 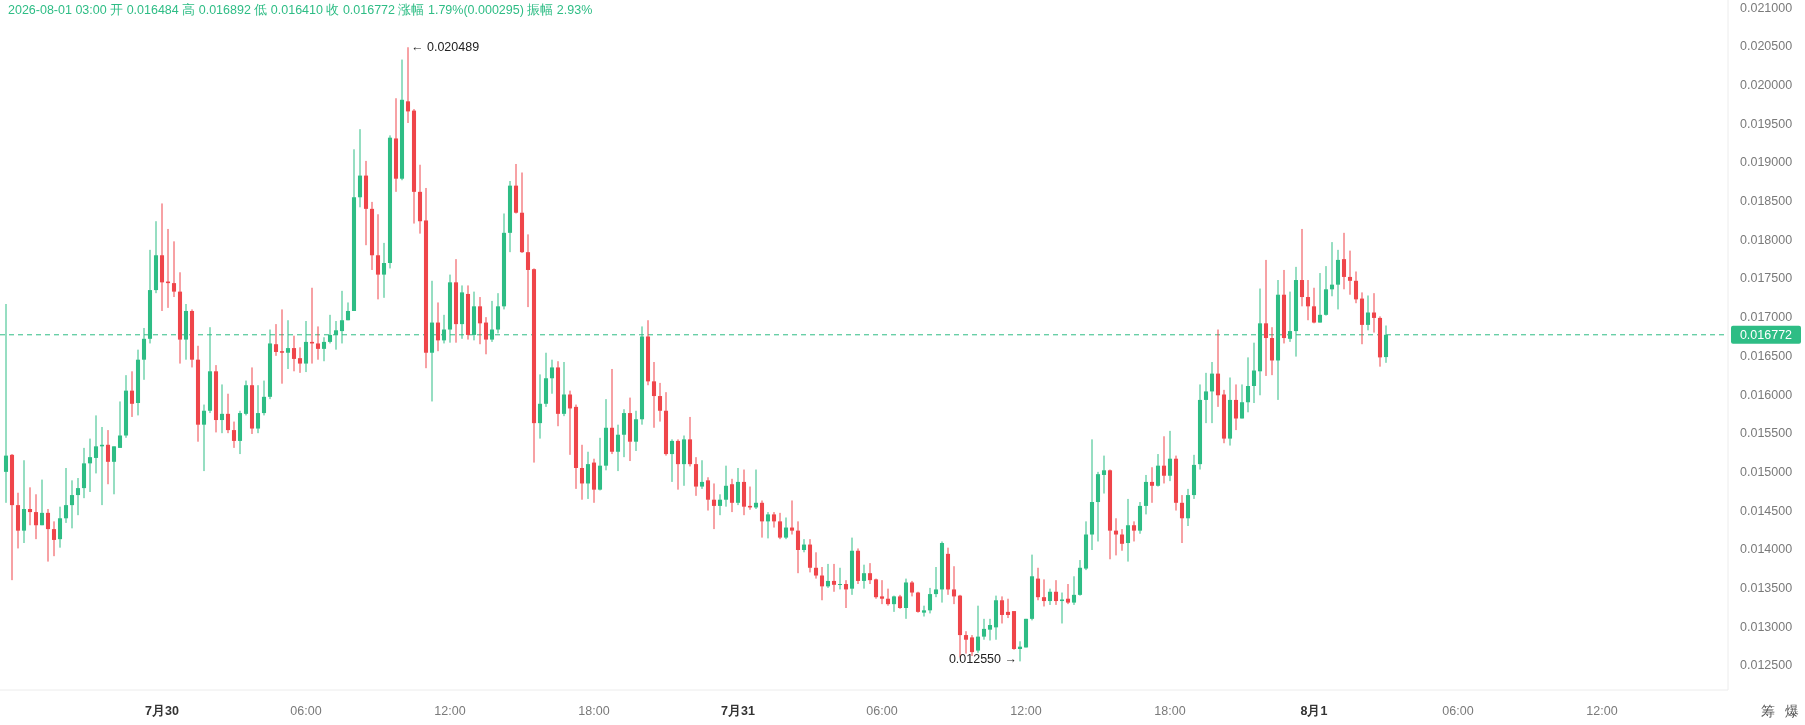 What do you see at coordinates (445, 47) in the screenshot?
I see `annotation: ← 0.020489` at bounding box center [445, 47].